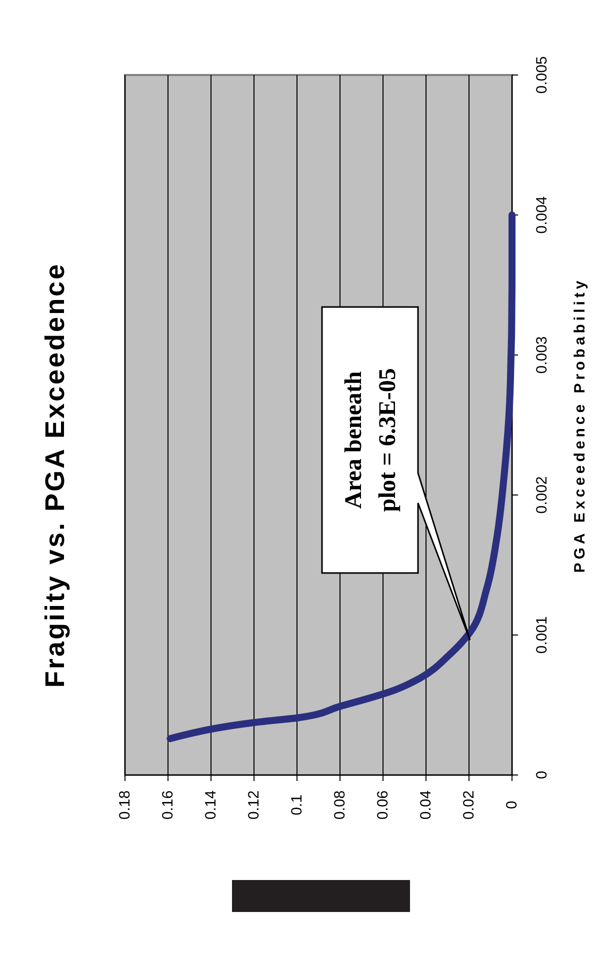  I want to click on y-tick-label: 0.004, so click(542, 215).